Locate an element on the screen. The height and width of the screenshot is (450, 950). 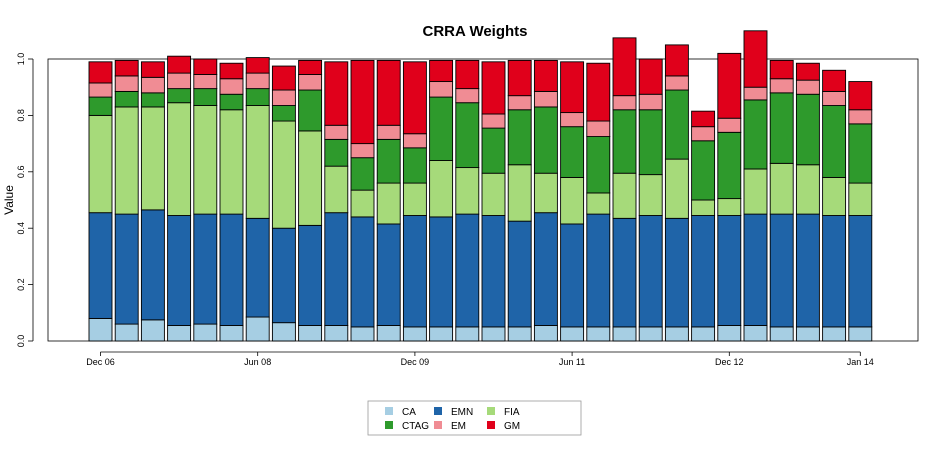
x-tick-label: Jan 14 is located at coordinates (860, 362).